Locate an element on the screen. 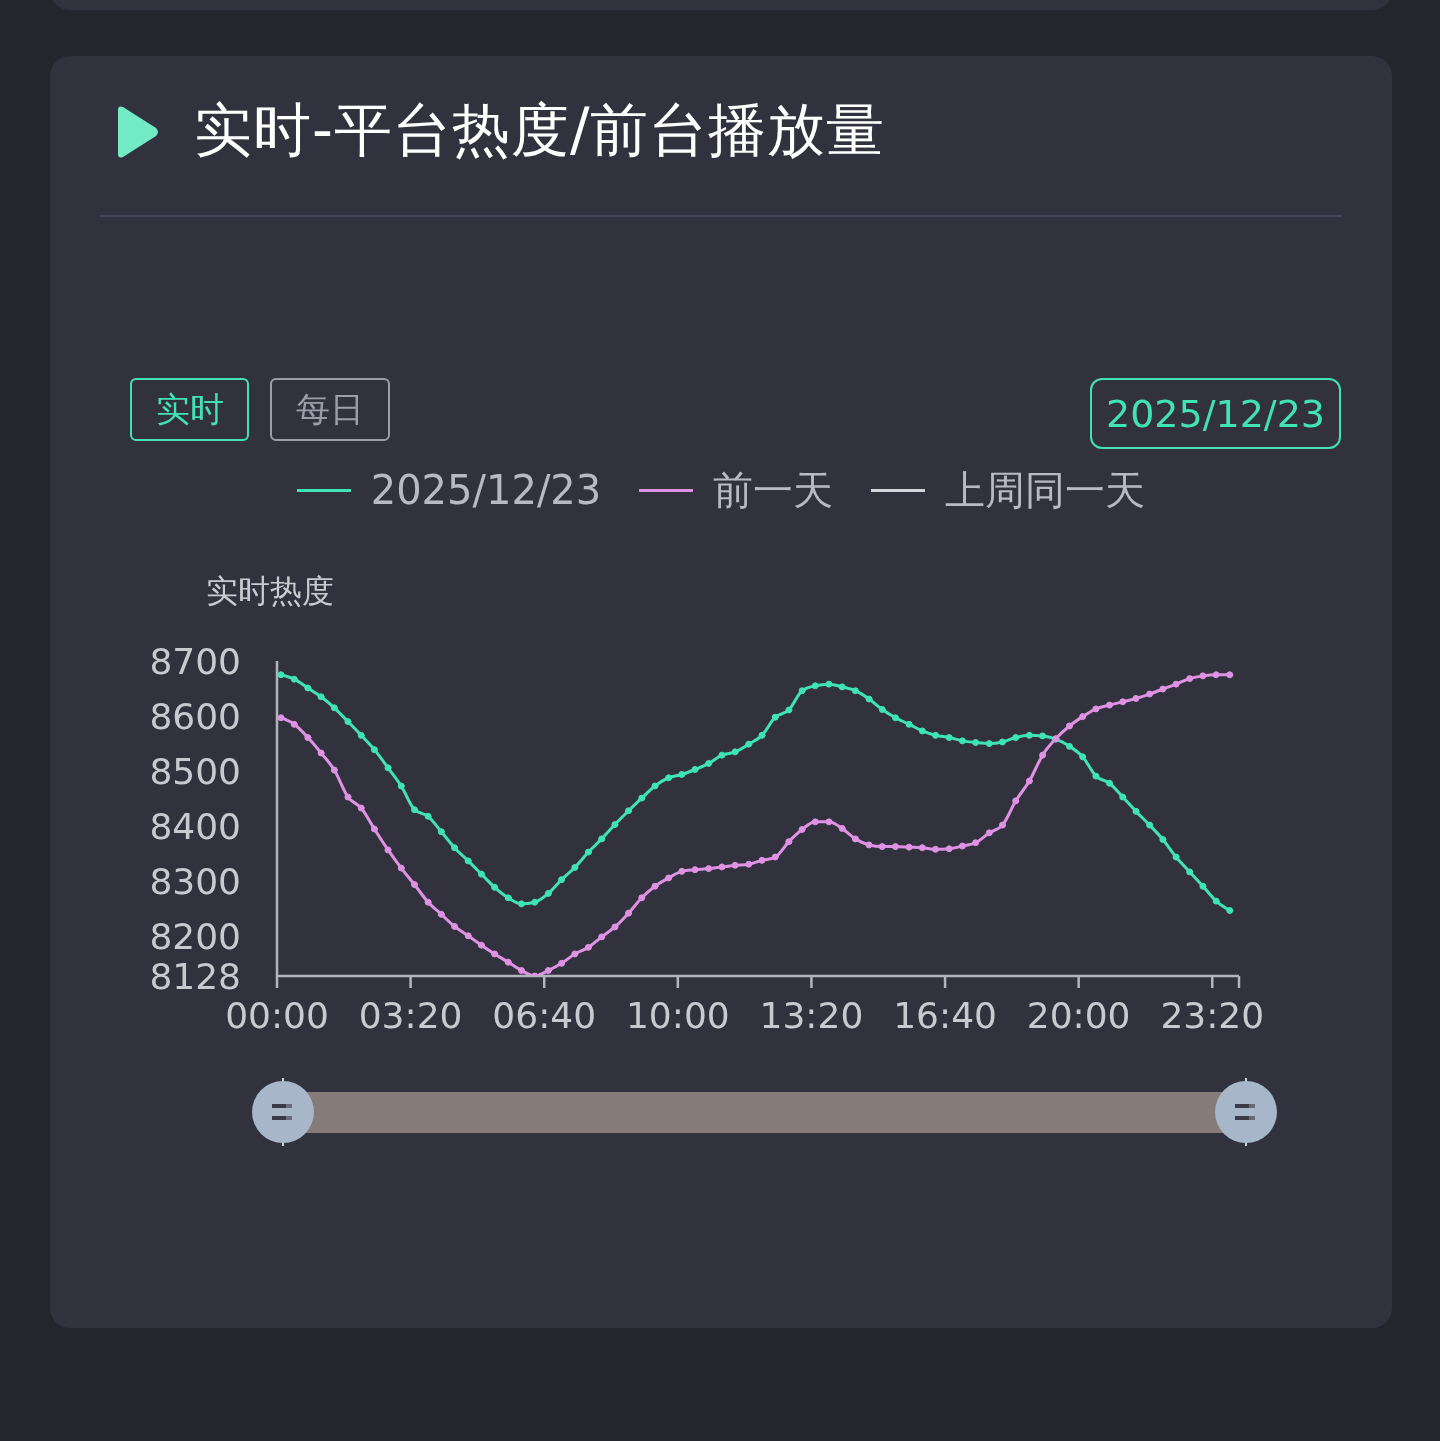 The height and width of the screenshot is (1441, 1440). y-tick-label: 8500 is located at coordinates (195, 771).